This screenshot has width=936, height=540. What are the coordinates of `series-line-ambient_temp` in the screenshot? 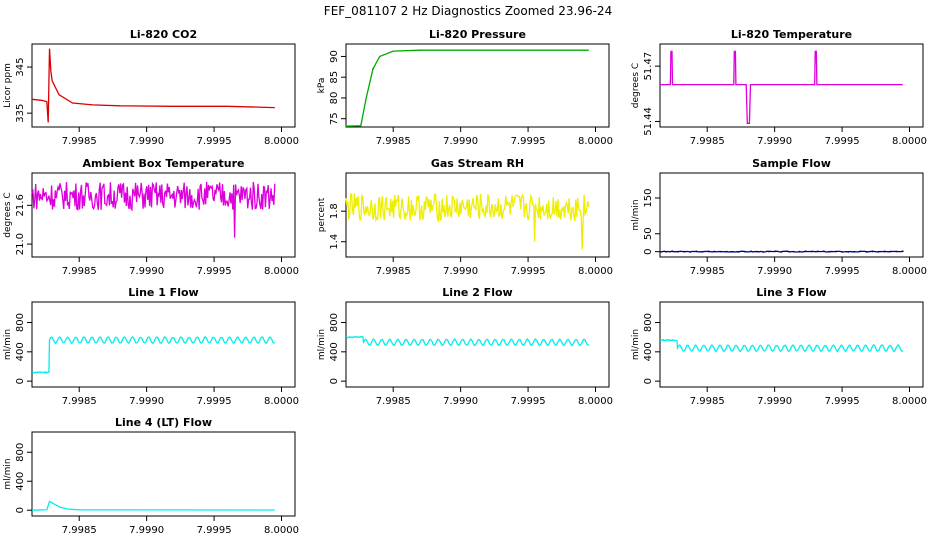 It's located at (153, 209).